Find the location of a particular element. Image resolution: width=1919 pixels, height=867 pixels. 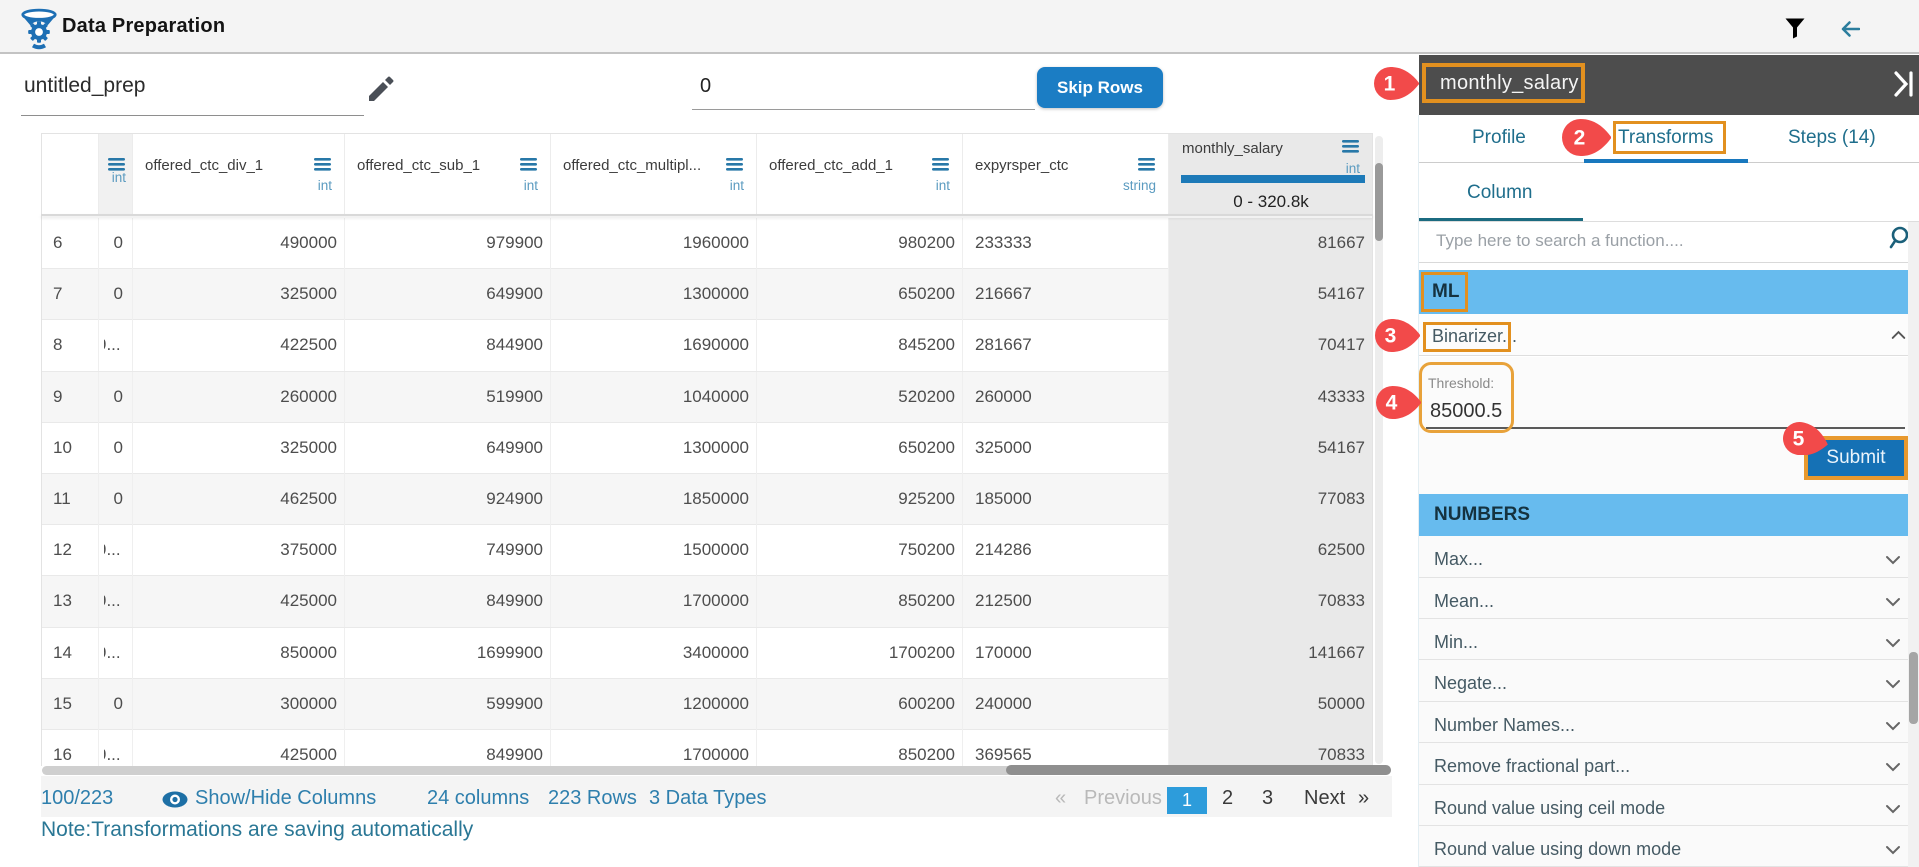

svg-text: 4 is located at coordinates (1391, 402).